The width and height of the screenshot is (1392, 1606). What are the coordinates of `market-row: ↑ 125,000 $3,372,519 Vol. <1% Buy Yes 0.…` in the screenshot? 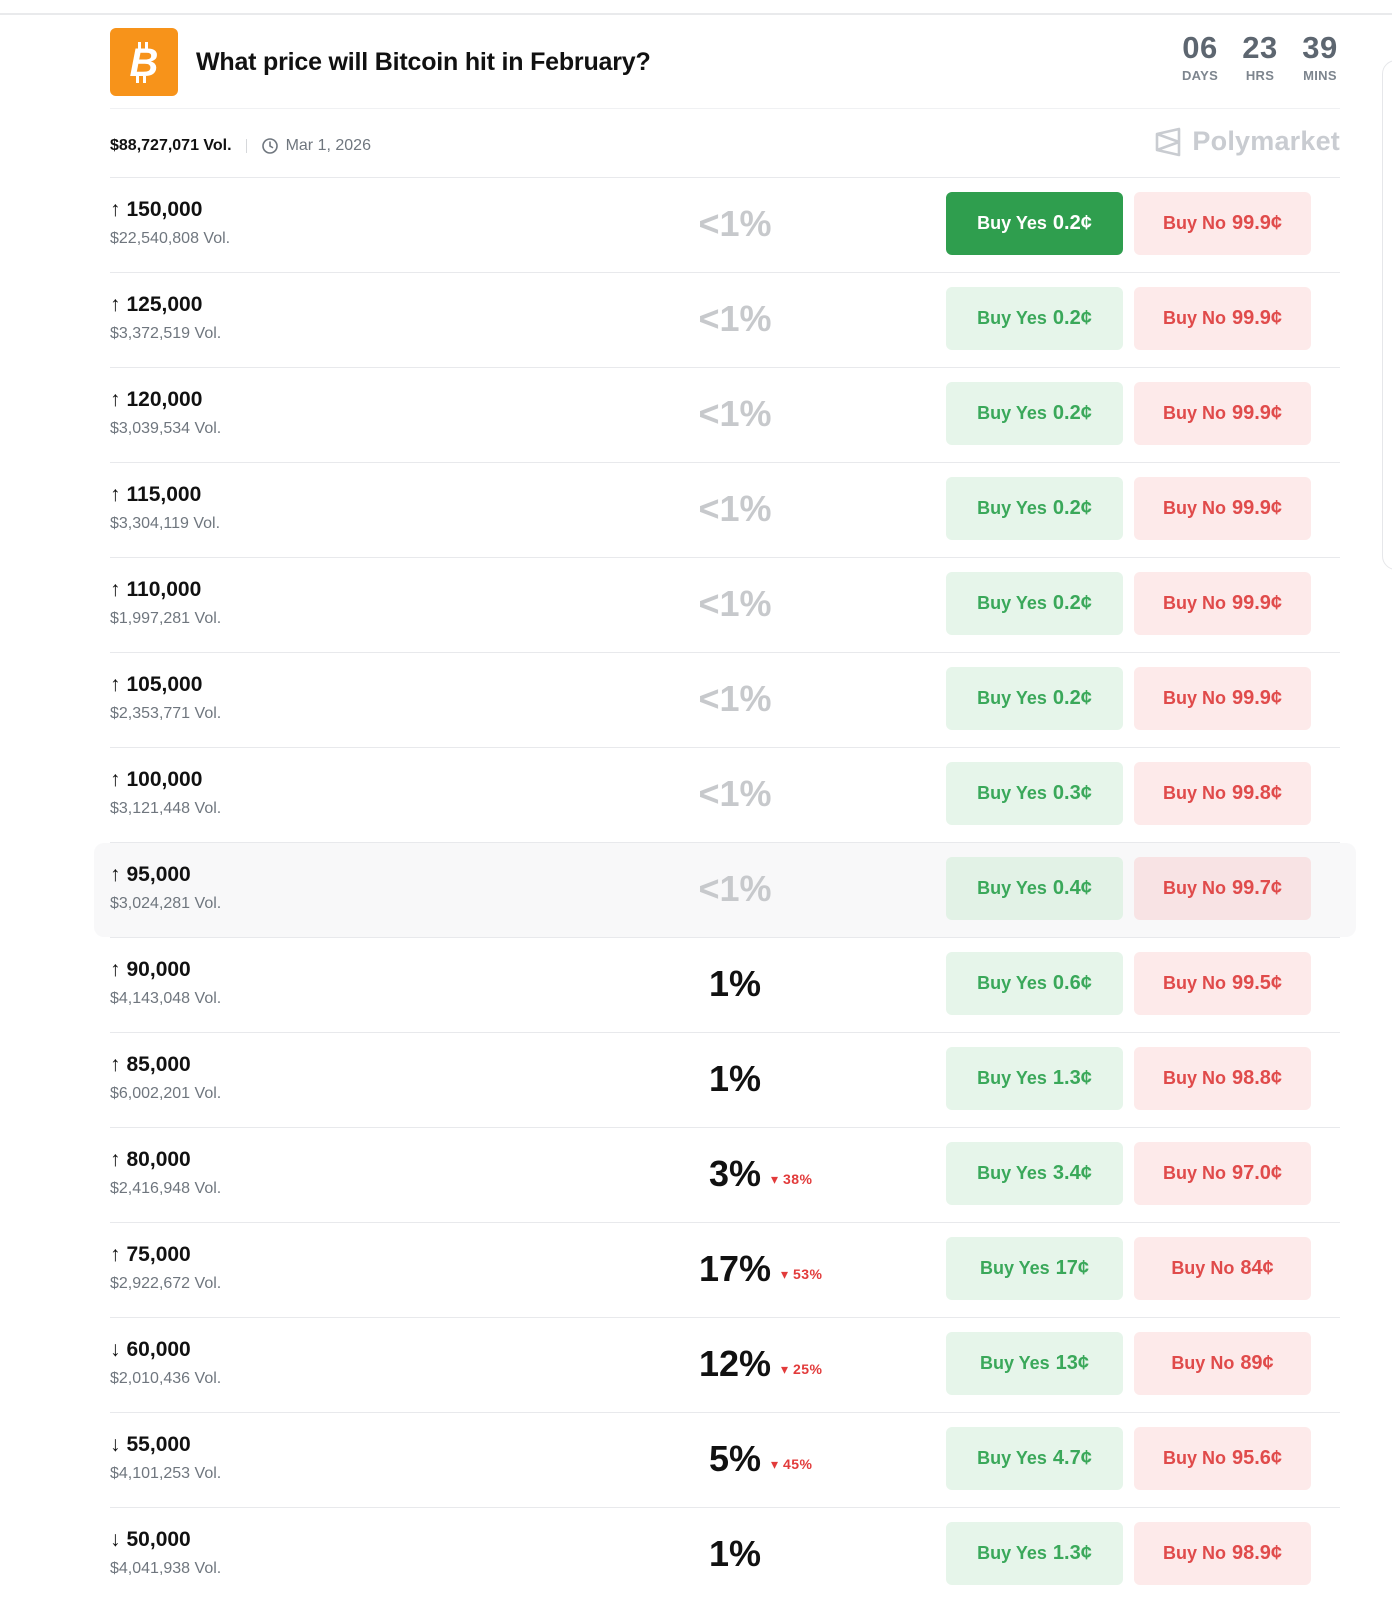 It's located at (725, 319).